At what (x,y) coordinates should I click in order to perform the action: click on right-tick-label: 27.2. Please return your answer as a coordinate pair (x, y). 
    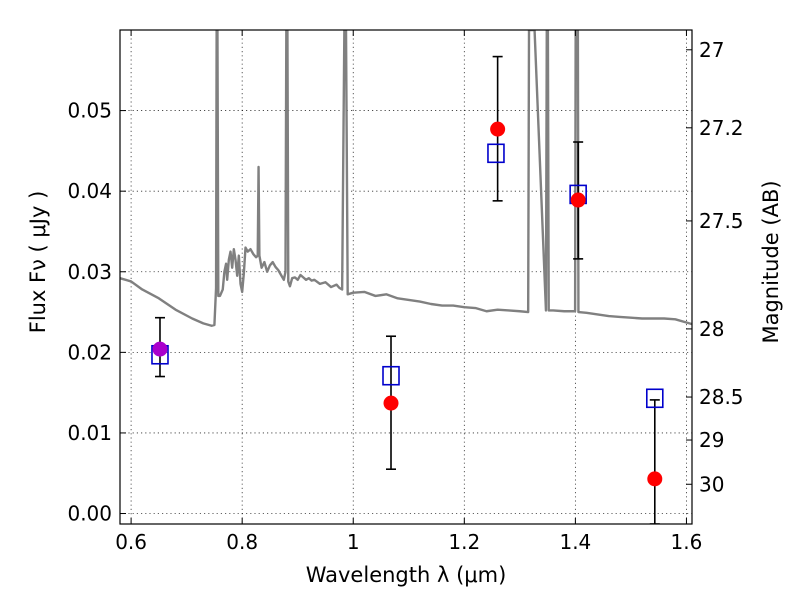
    Looking at the image, I should click on (721, 128).